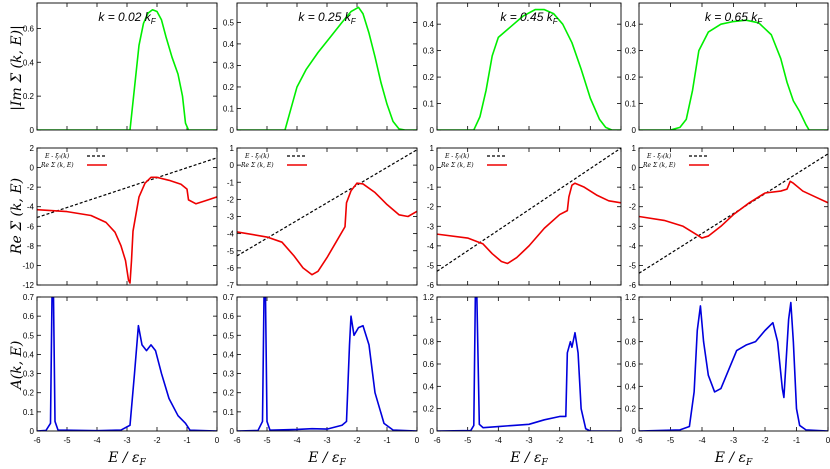  I want to click on panel-r1-c0: -12 -10 -8 -6 -4 -2 0 2 E - ξ₀(k) Re Σ (k, E), so click(120, 217).